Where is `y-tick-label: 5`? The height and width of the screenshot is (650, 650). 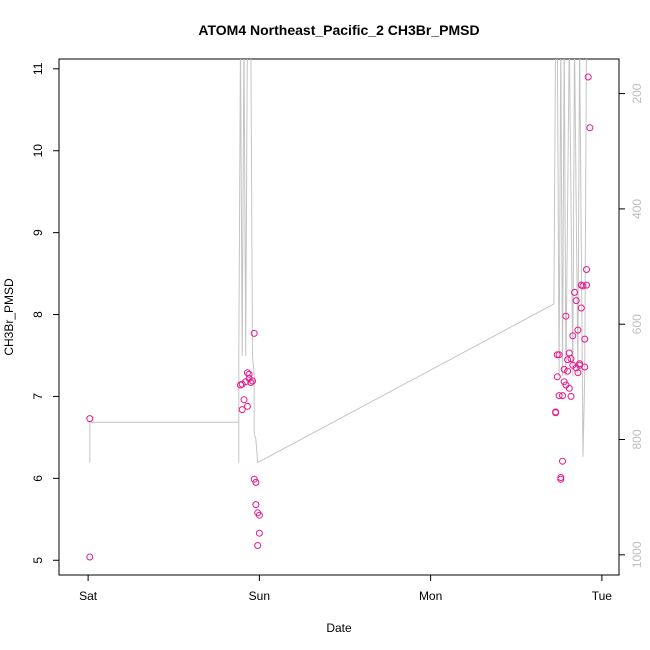
y-tick-label: 5 is located at coordinates (38, 560).